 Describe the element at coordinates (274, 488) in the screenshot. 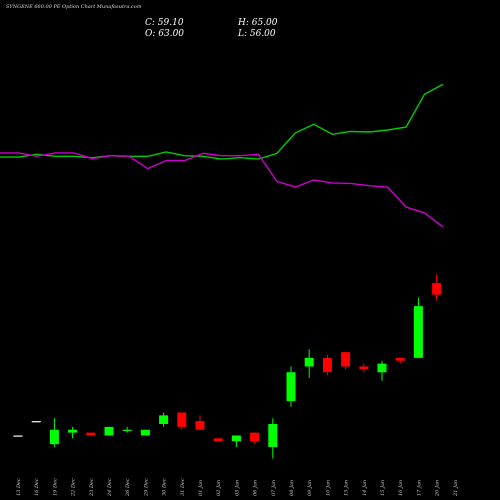

I see `x-tick-label: 07 Jan` at that location.